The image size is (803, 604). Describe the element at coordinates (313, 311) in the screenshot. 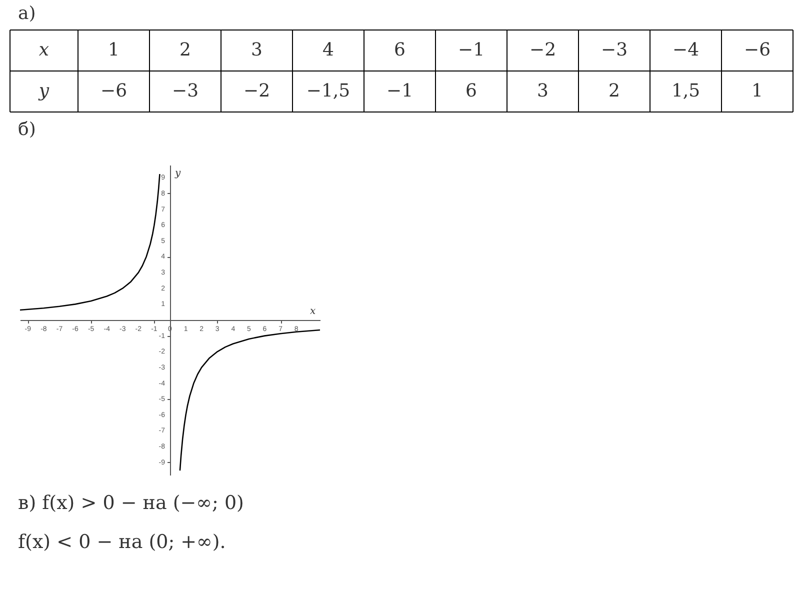

I see `x-axis-title: x` at that location.